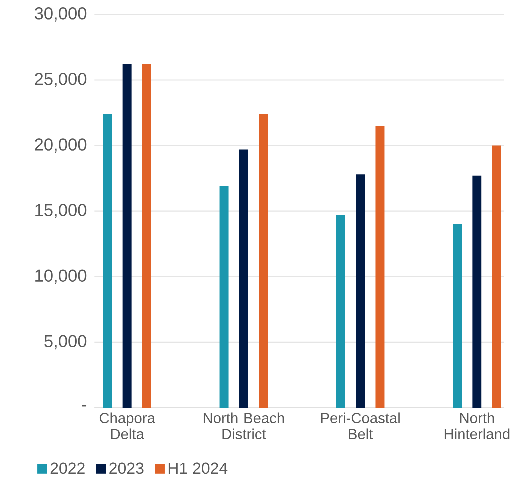  What do you see at coordinates (477, 426) in the screenshot?
I see `x-tick-label: North Hinterland` at bounding box center [477, 426].